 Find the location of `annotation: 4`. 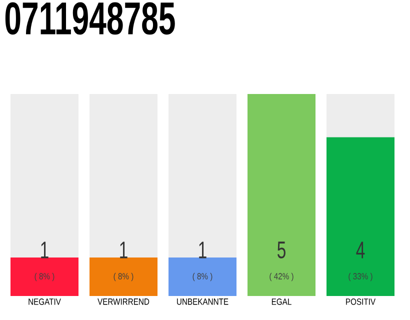

annotation: 4 is located at coordinates (360, 250).